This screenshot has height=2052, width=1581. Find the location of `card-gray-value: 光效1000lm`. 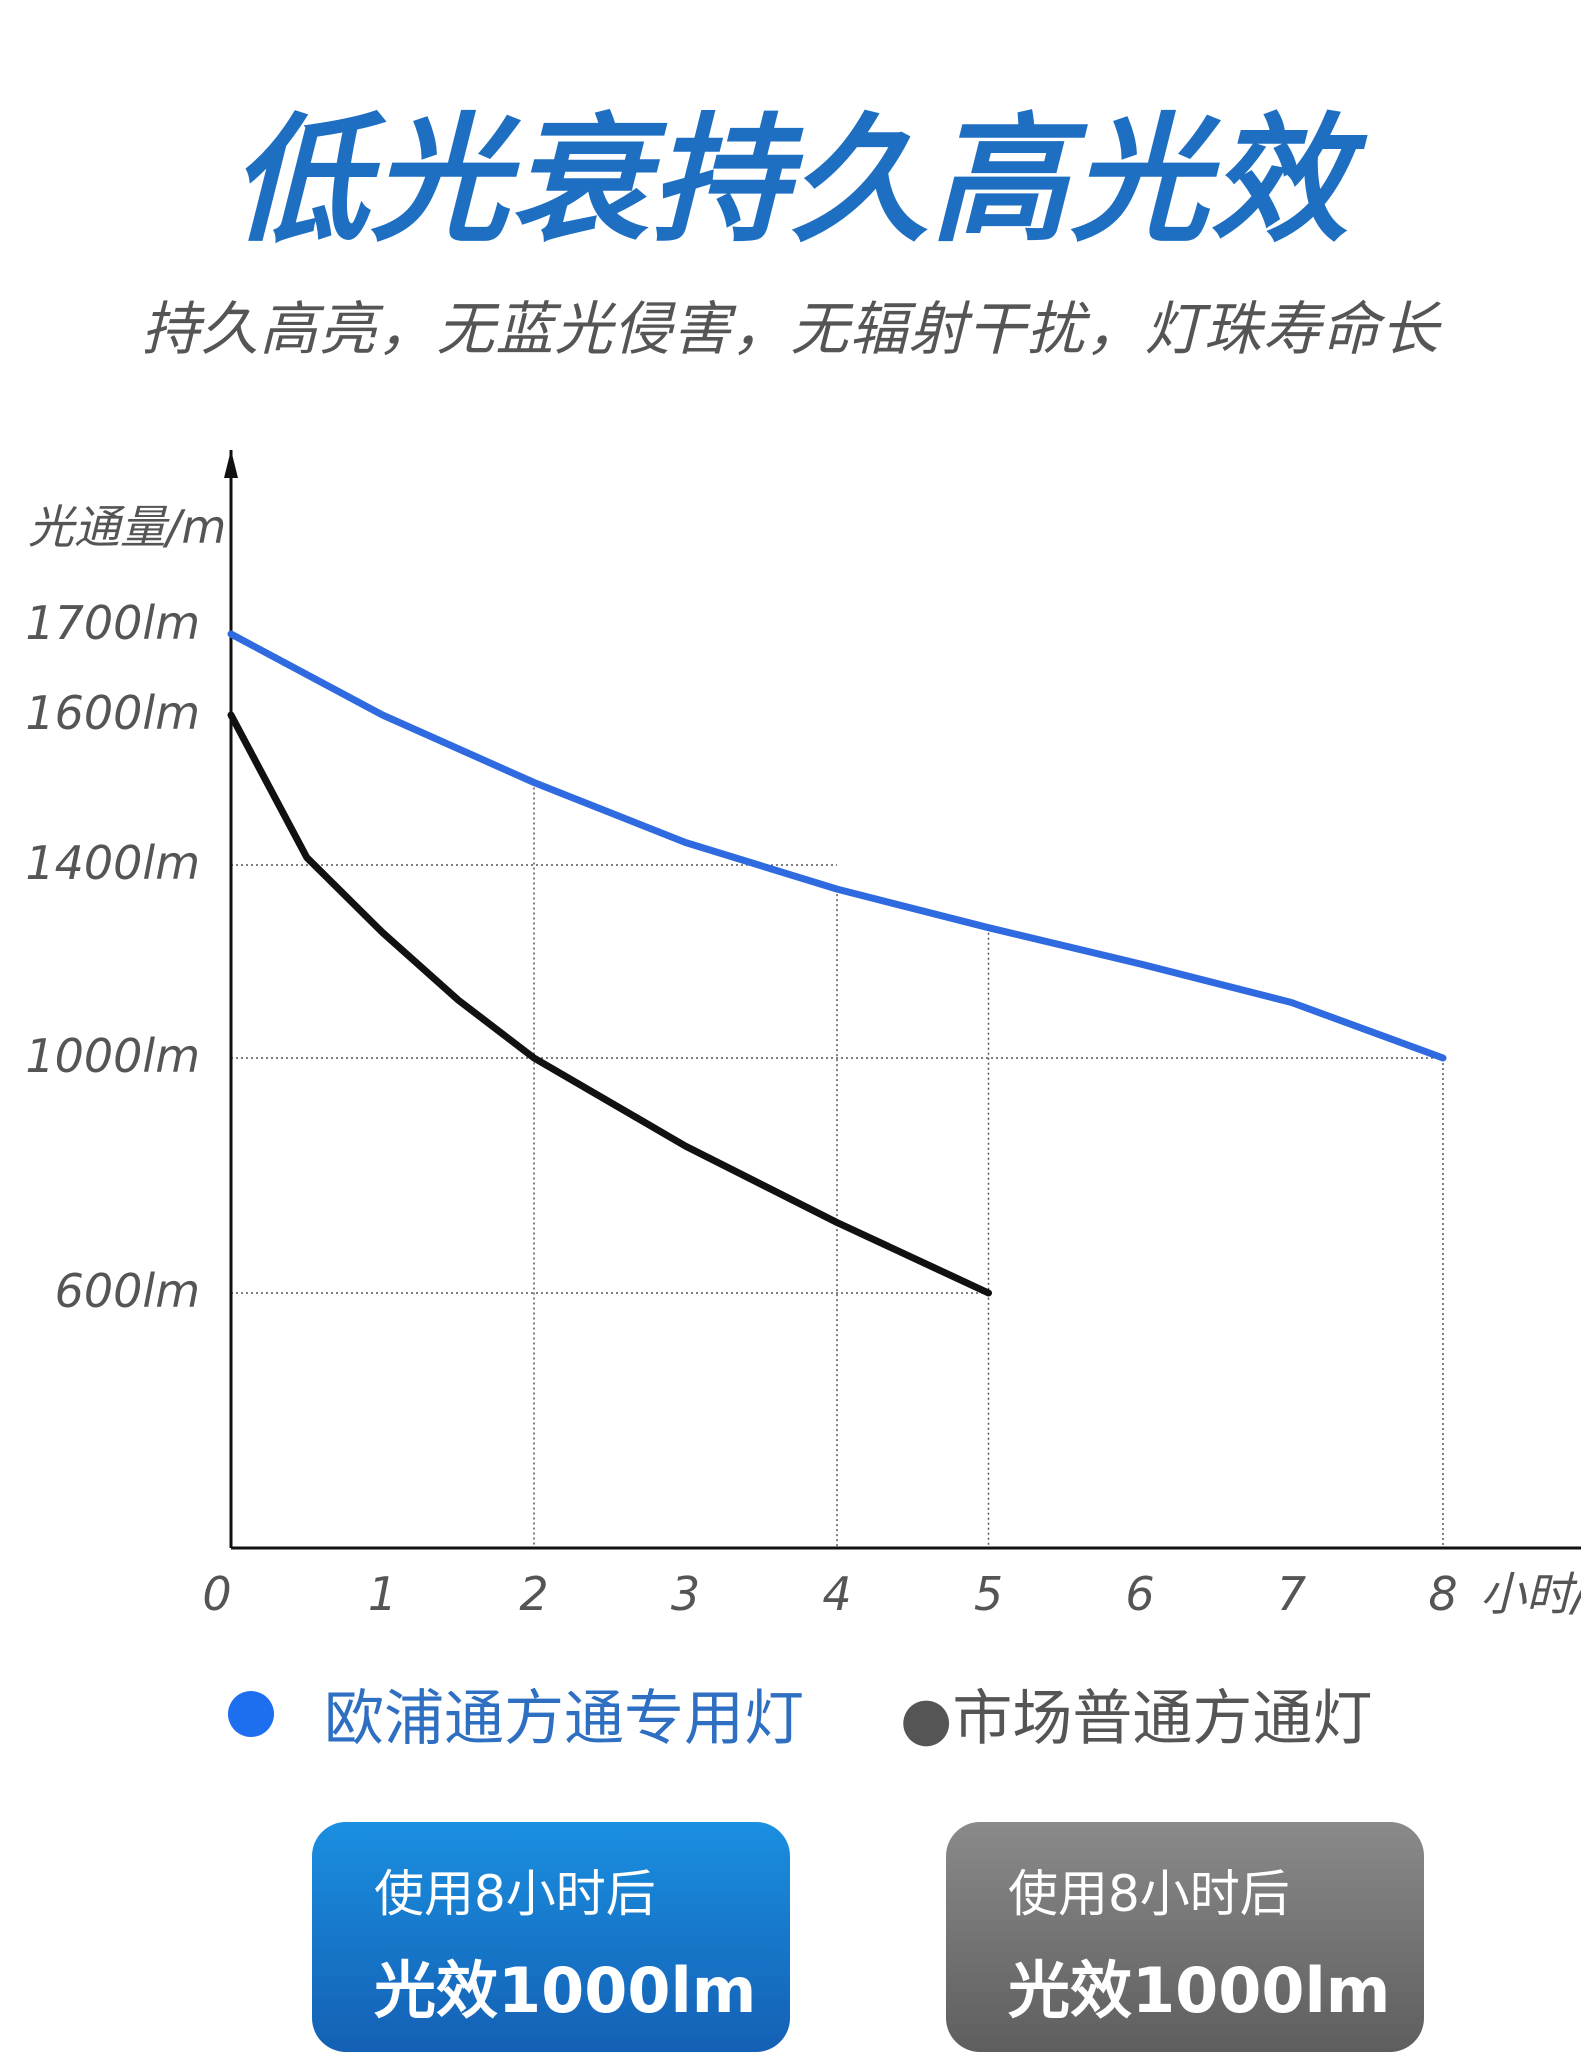

card-gray-value: 光效1000lm is located at coordinates (1199, 1990).